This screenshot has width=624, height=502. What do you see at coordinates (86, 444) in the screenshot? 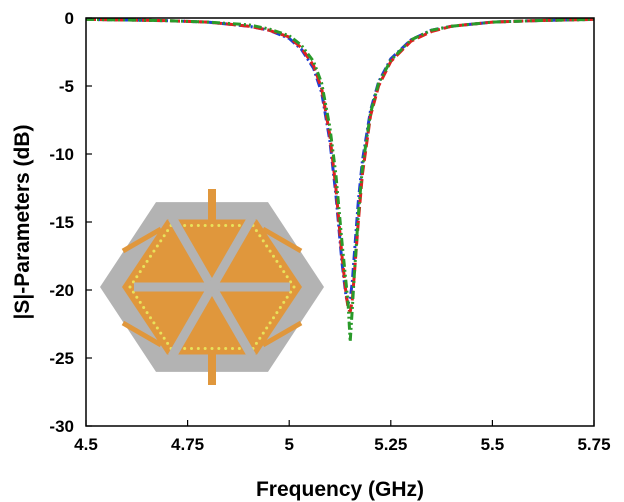
I see `x-tick-label: 4.5` at bounding box center [86, 444].